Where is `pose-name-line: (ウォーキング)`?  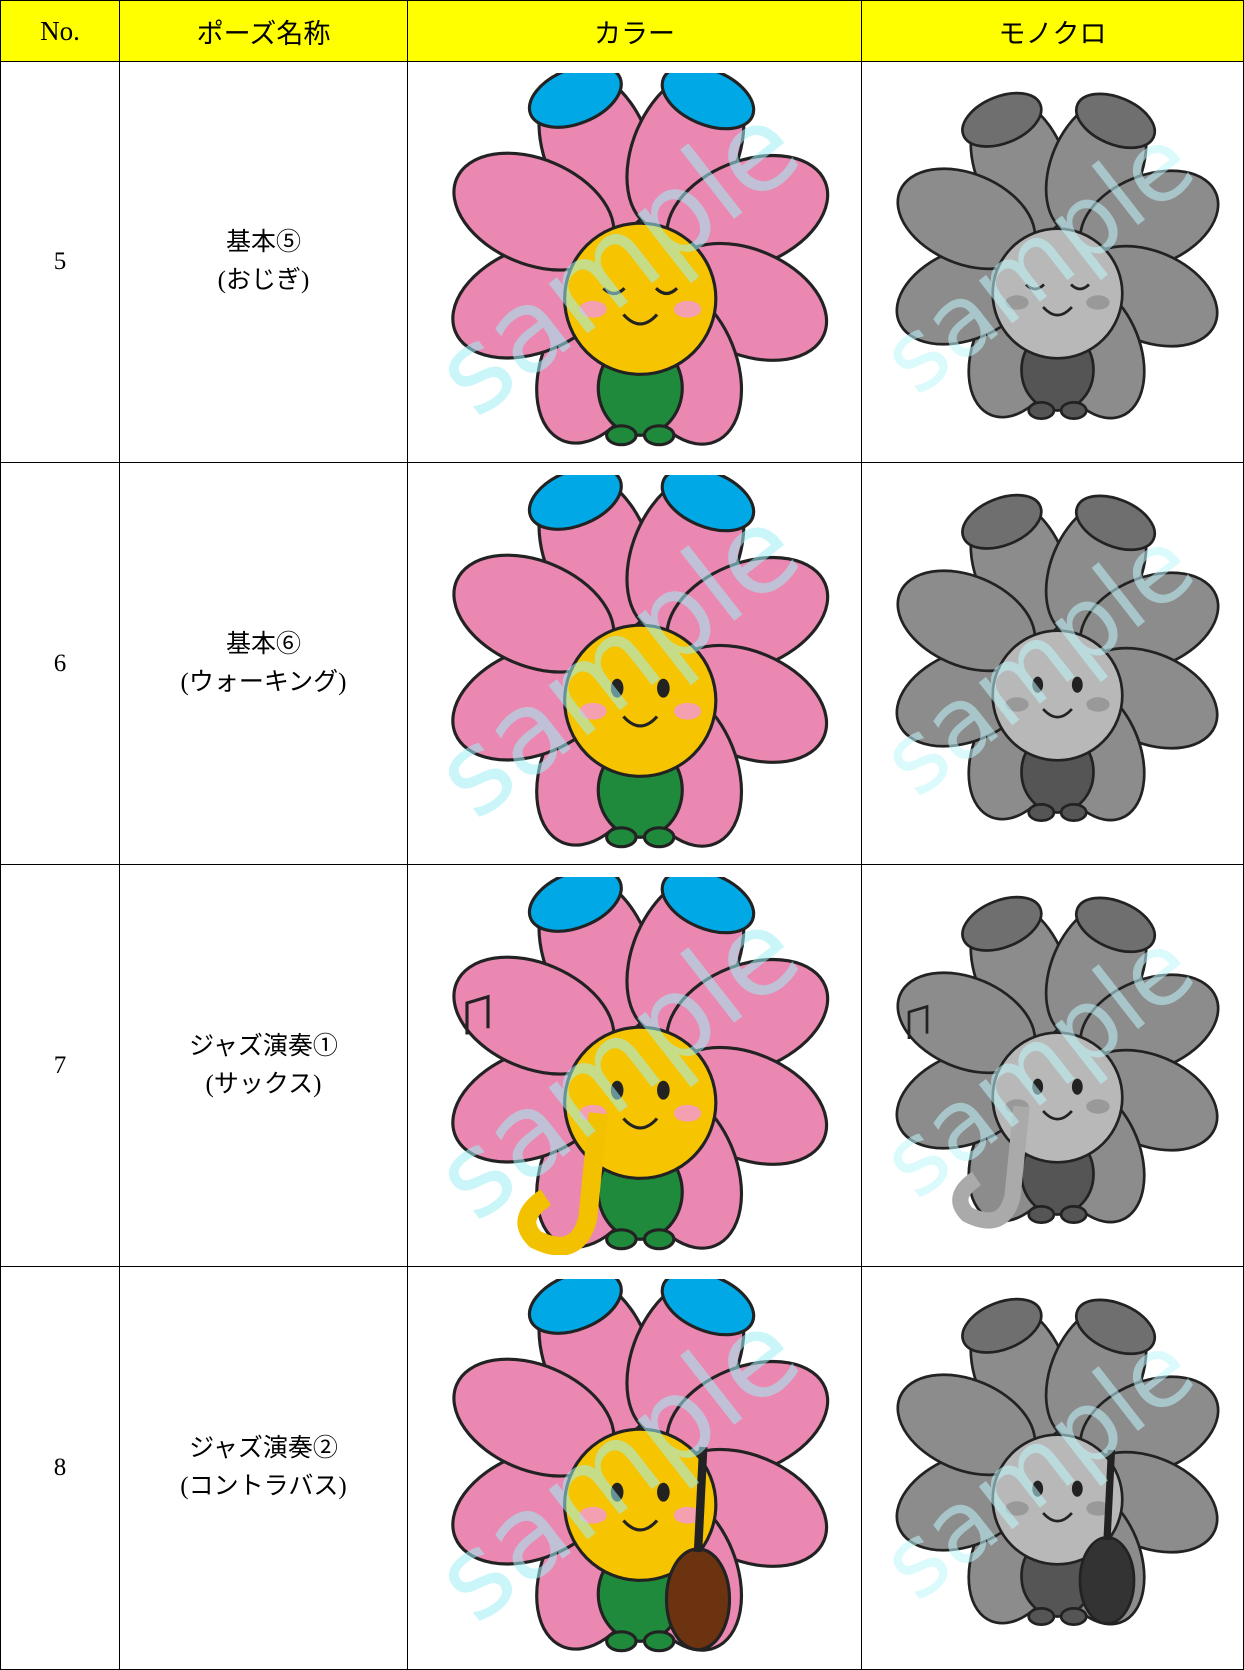 pose-name-line: (ウォーキング) is located at coordinates (263, 682).